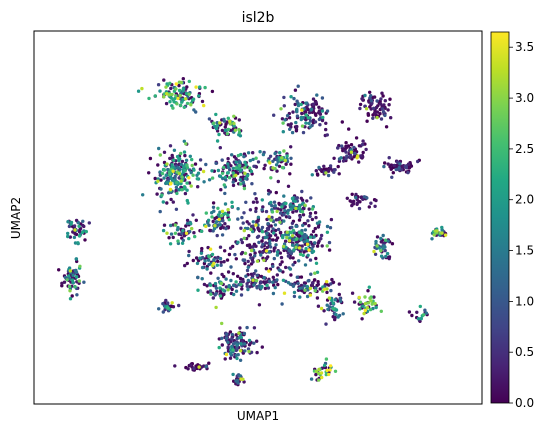  Describe the element at coordinates (524, 352) in the screenshot. I see `colorbar-tick-label: 0.5` at that location.